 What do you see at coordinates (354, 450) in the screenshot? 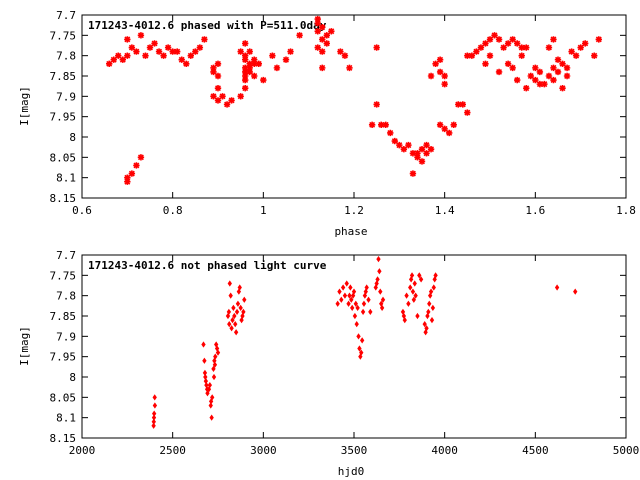
I see `raw-x-tick-label: 3500` at bounding box center [354, 450].